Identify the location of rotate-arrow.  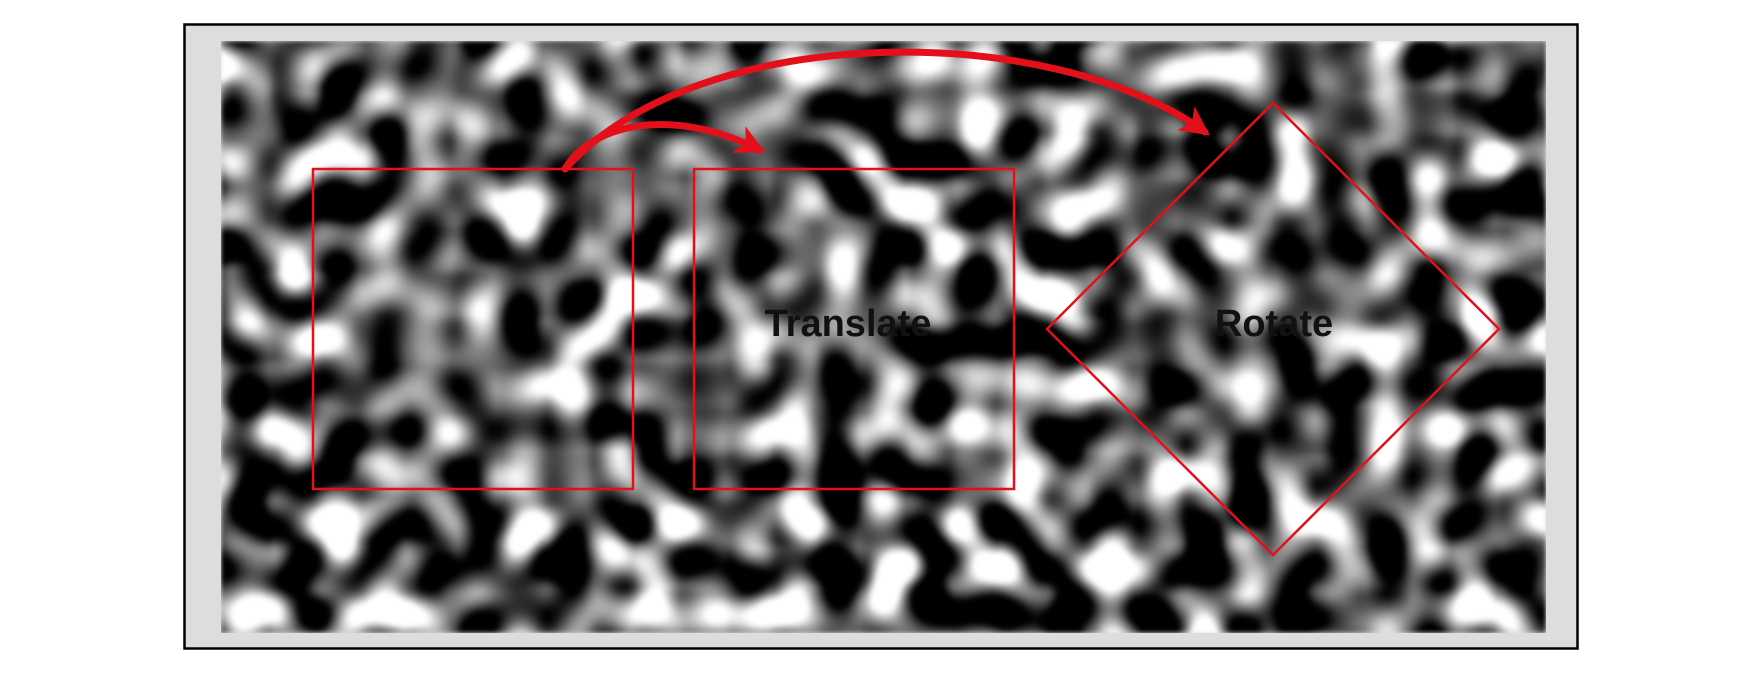
(885, 110).